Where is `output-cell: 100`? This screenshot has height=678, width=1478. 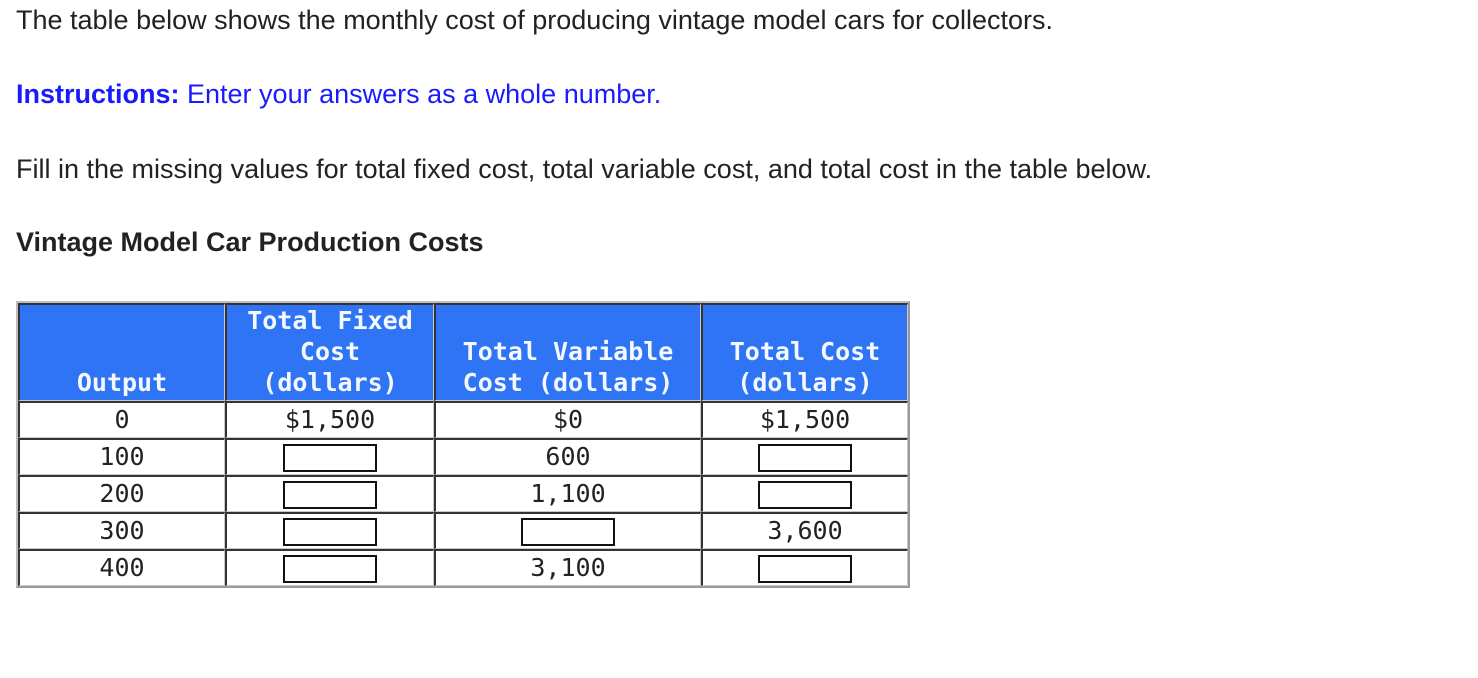
output-cell: 100 is located at coordinates (121, 456).